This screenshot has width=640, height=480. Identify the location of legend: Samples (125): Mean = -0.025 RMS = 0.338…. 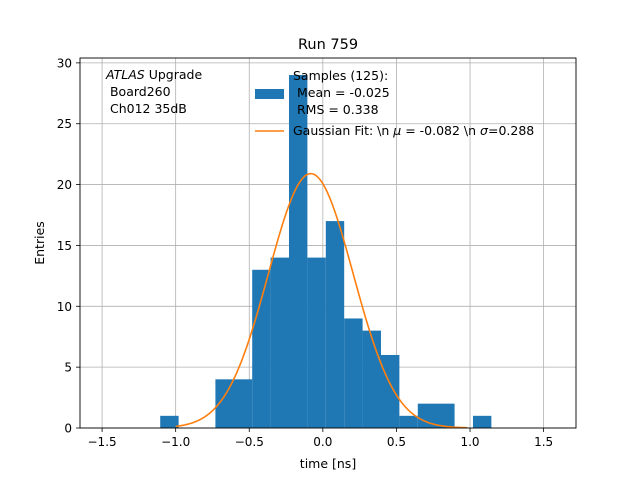
(394, 103).